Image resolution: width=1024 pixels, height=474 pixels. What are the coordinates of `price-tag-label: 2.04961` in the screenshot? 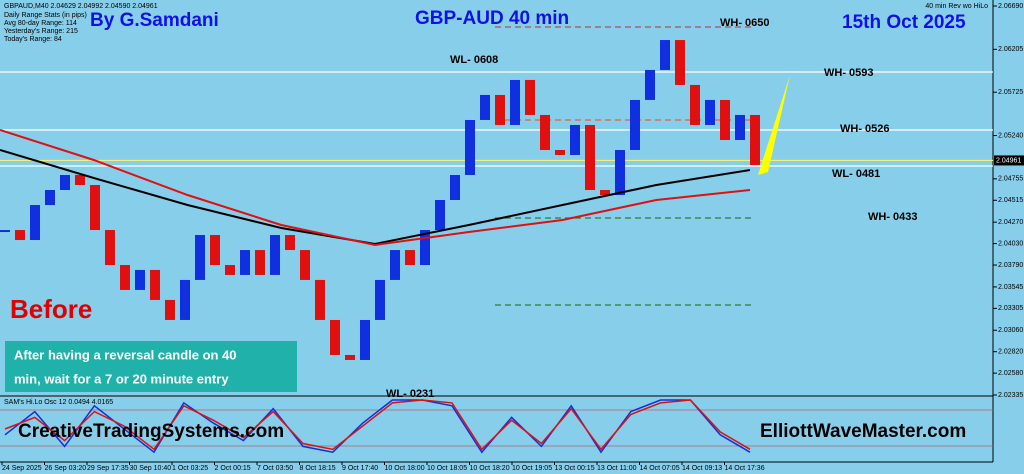 It's located at (1008, 160).